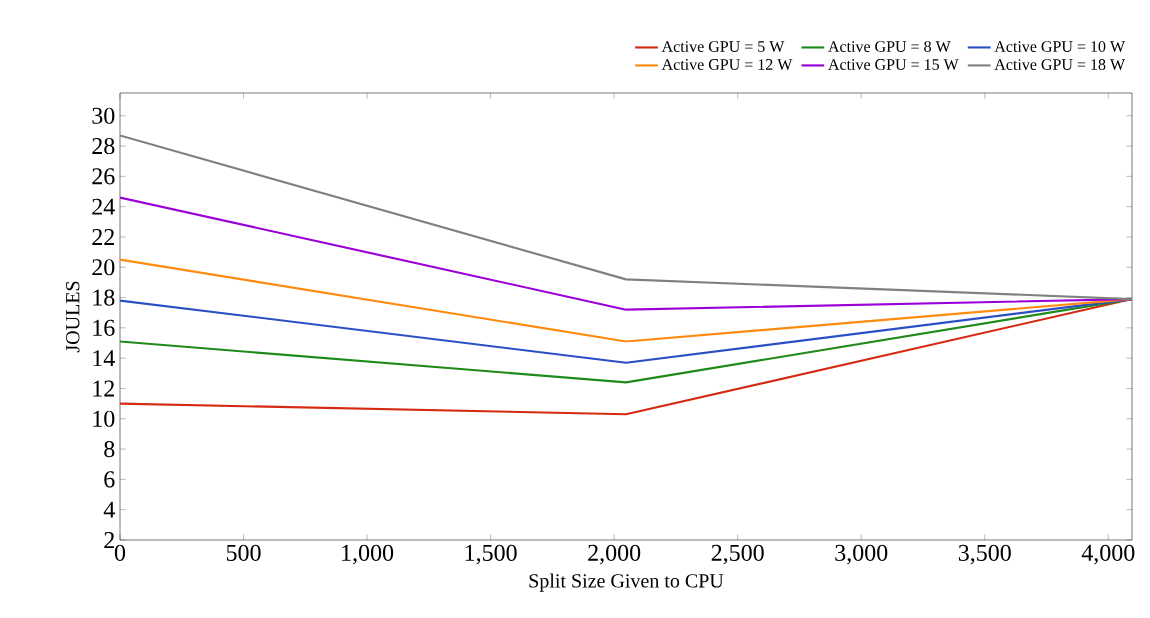 Image resolution: width=1150 pixels, height=618 pixels. What do you see at coordinates (727, 64) in the screenshot?
I see `legend-label: Active GPU = 12 W` at bounding box center [727, 64].